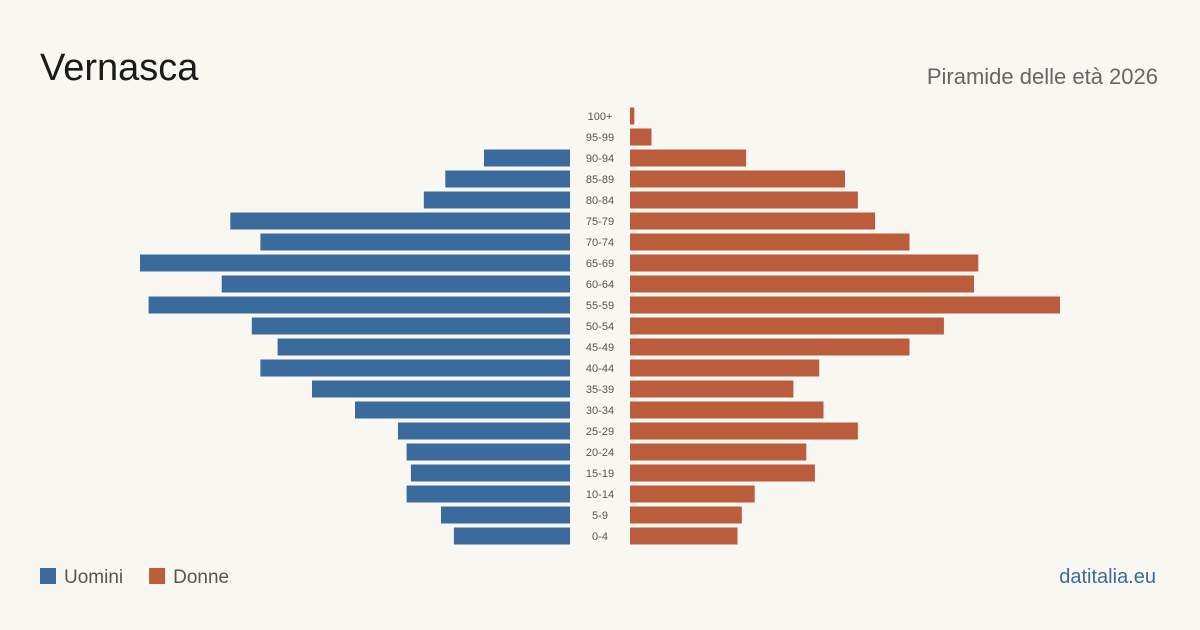 This screenshot has height=630, width=1200. Describe the element at coordinates (600, 432) in the screenshot. I see `age-label: 25-29` at that location.